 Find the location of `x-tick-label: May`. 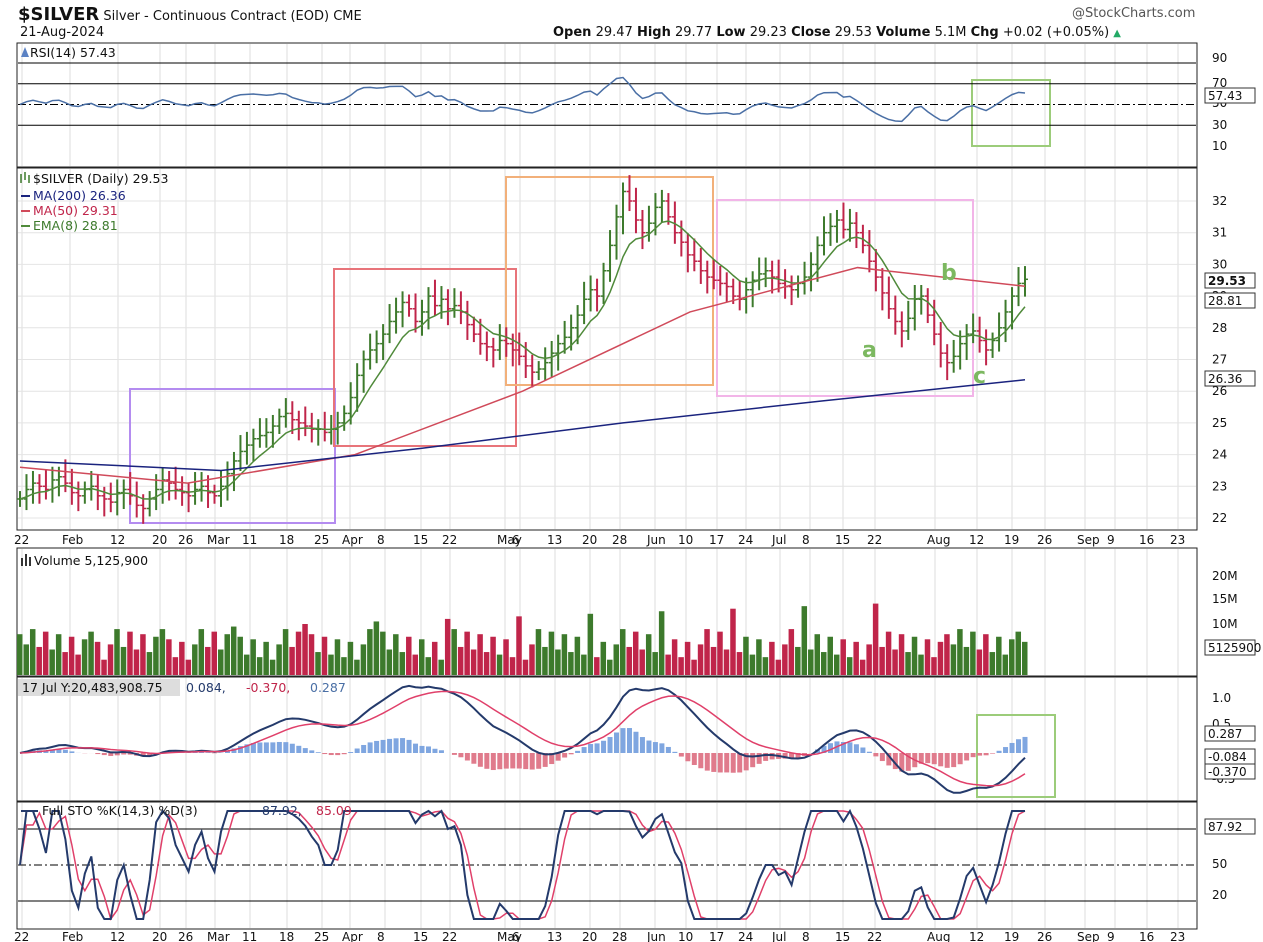

x-tick-label: May is located at coordinates (509, 540).